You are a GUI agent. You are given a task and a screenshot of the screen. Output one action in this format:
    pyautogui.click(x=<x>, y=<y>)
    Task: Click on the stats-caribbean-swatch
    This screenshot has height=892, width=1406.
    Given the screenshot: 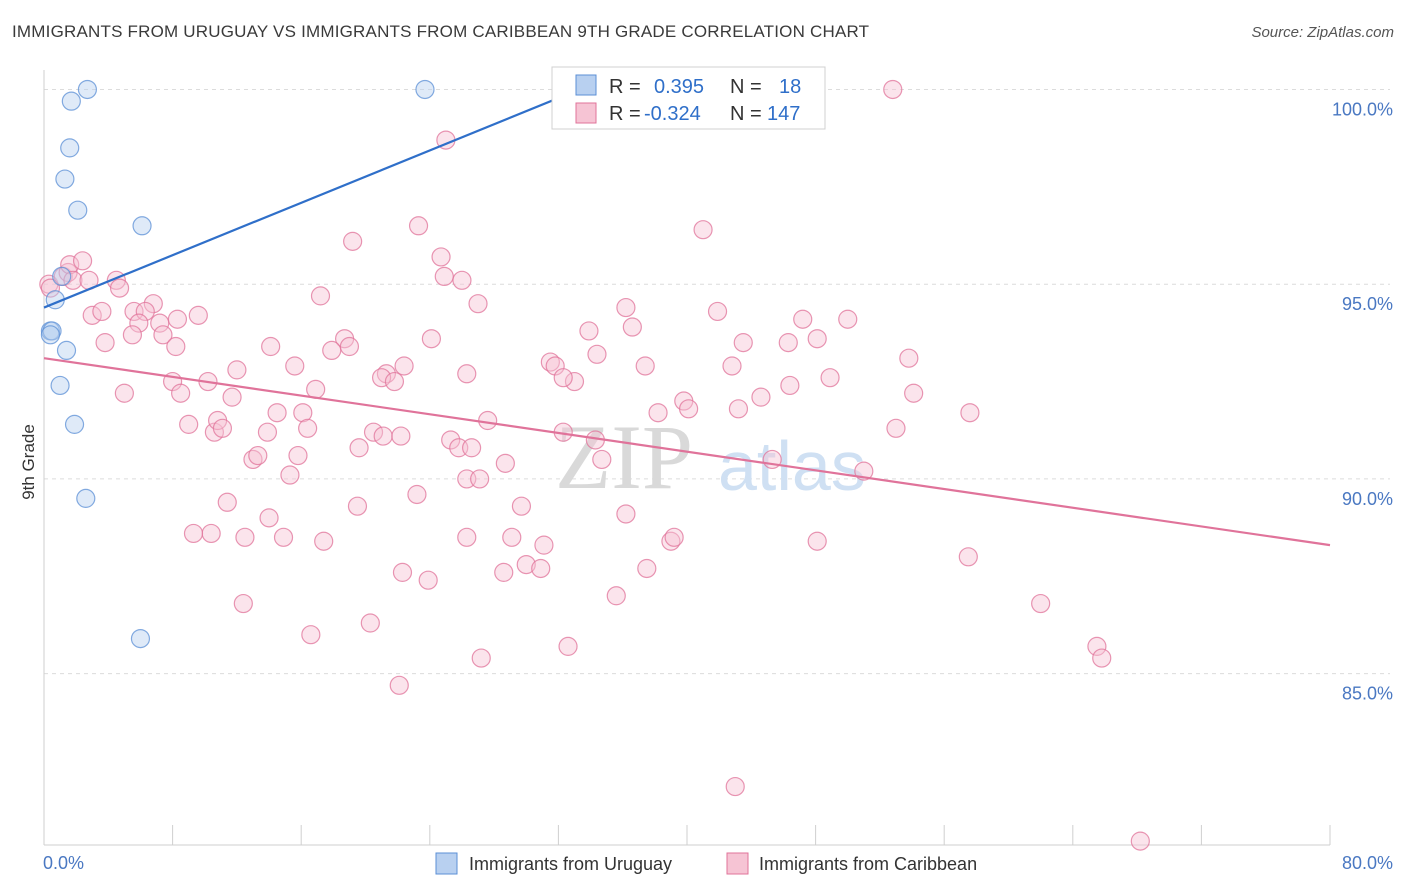 What is the action you would take?
    pyautogui.click(x=586, y=113)
    